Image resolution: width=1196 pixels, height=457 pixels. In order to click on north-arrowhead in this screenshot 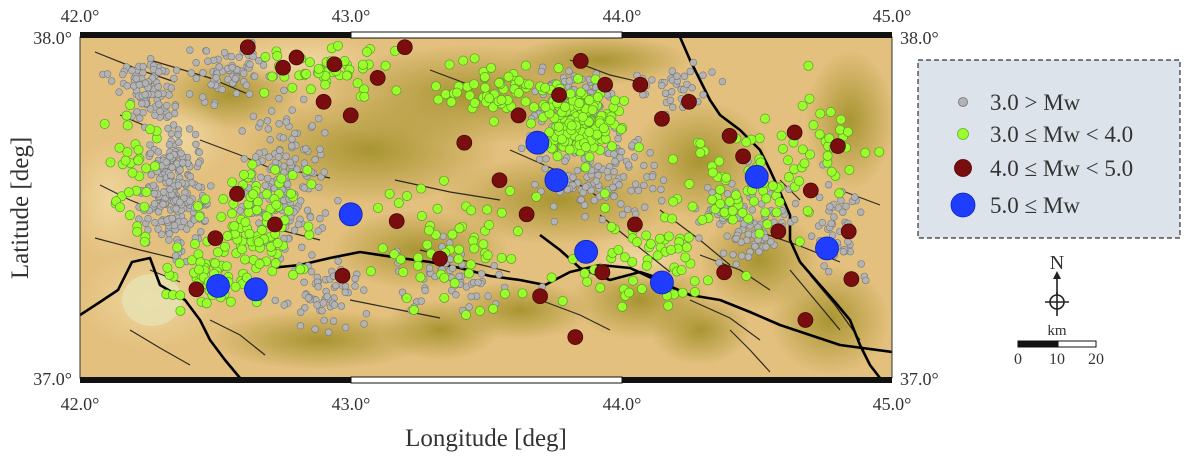, I will do `click(1057, 275)`.